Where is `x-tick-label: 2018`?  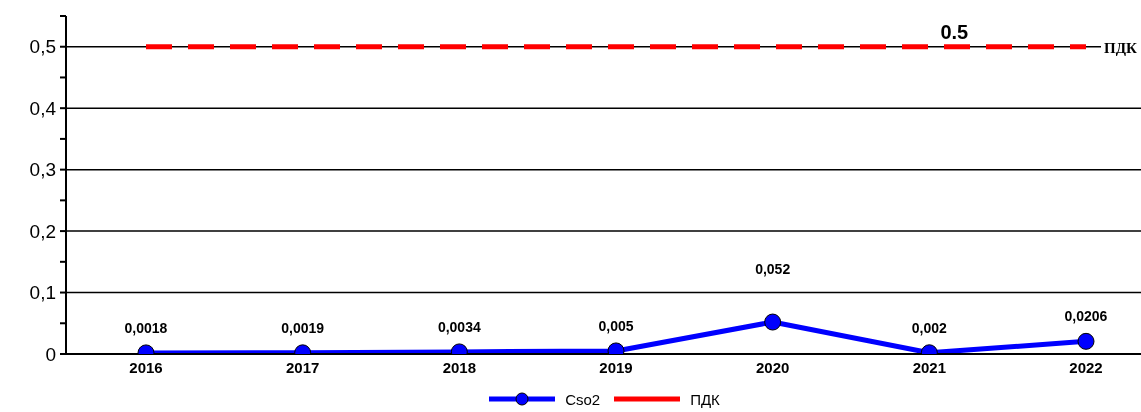
x-tick-label: 2018 is located at coordinates (459, 367).